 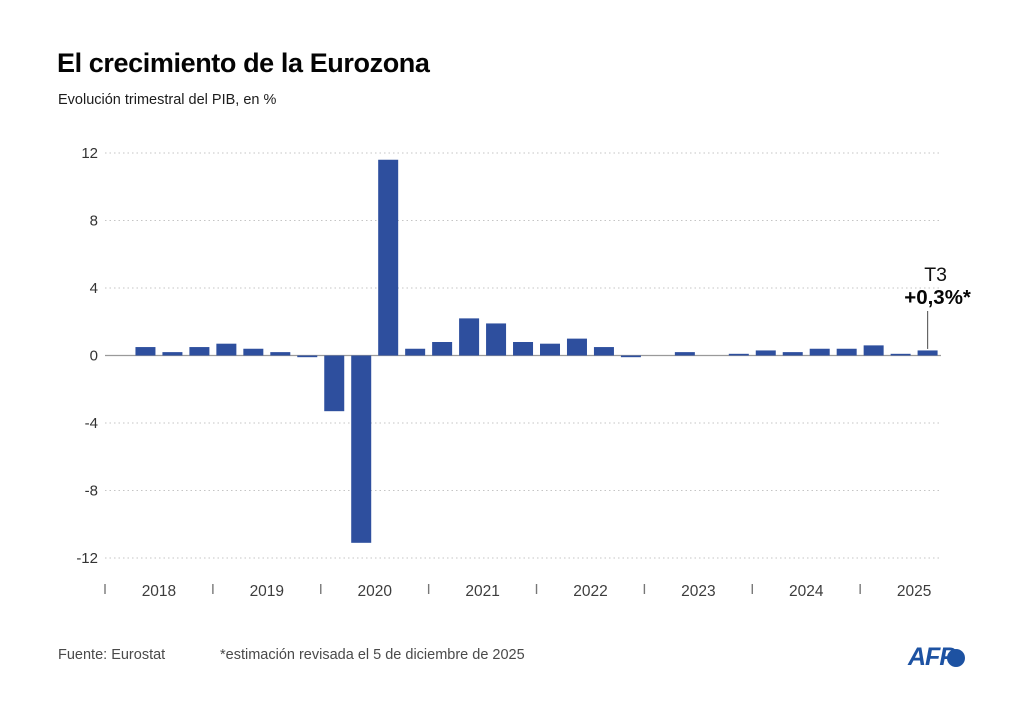 What do you see at coordinates (89, 153) in the screenshot?
I see `y-axis-label: 12` at bounding box center [89, 153].